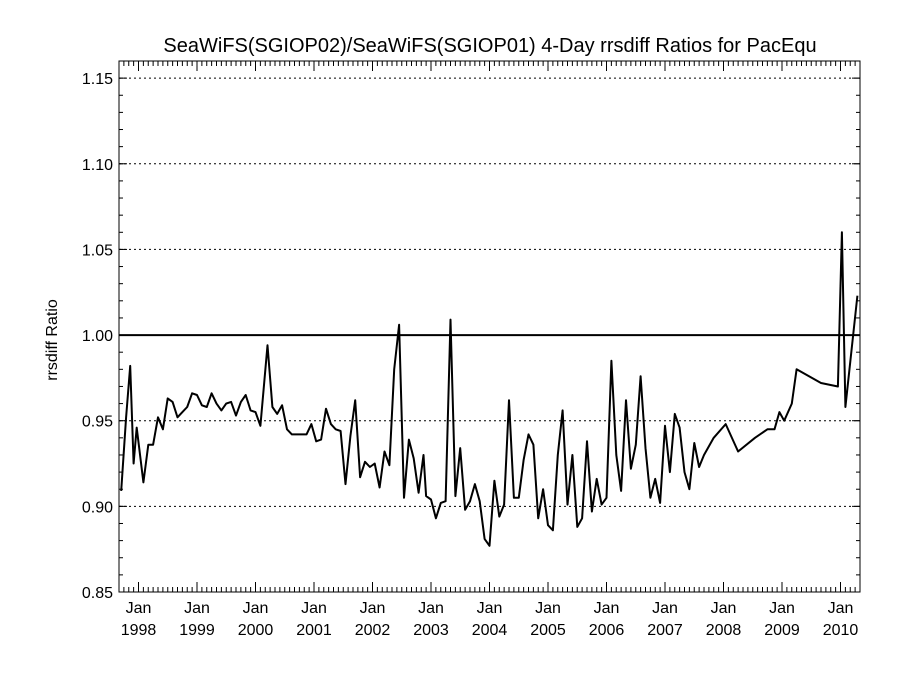 The image size is (900, 680). What do you see at coordinates (314, 630) in the screenshot?
I see `x-tick-label-year: 2001` at bounding box center [314, 630].